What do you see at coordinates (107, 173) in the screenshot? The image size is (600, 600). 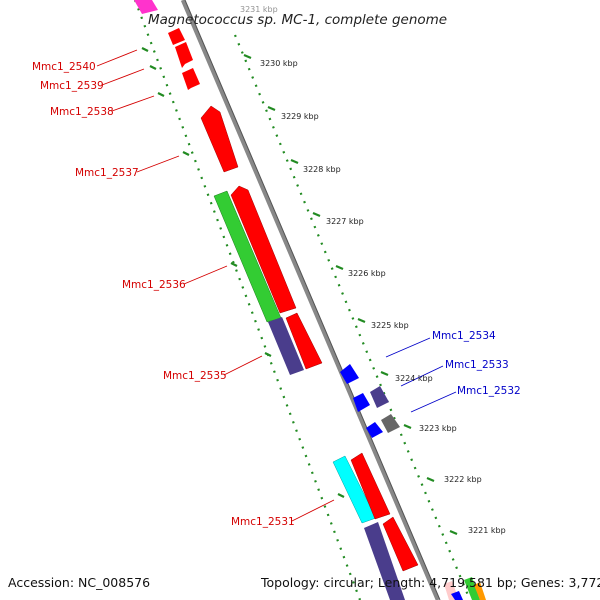 I see `gene-label: Mmc1_2537` at bounding box center [107, 173].